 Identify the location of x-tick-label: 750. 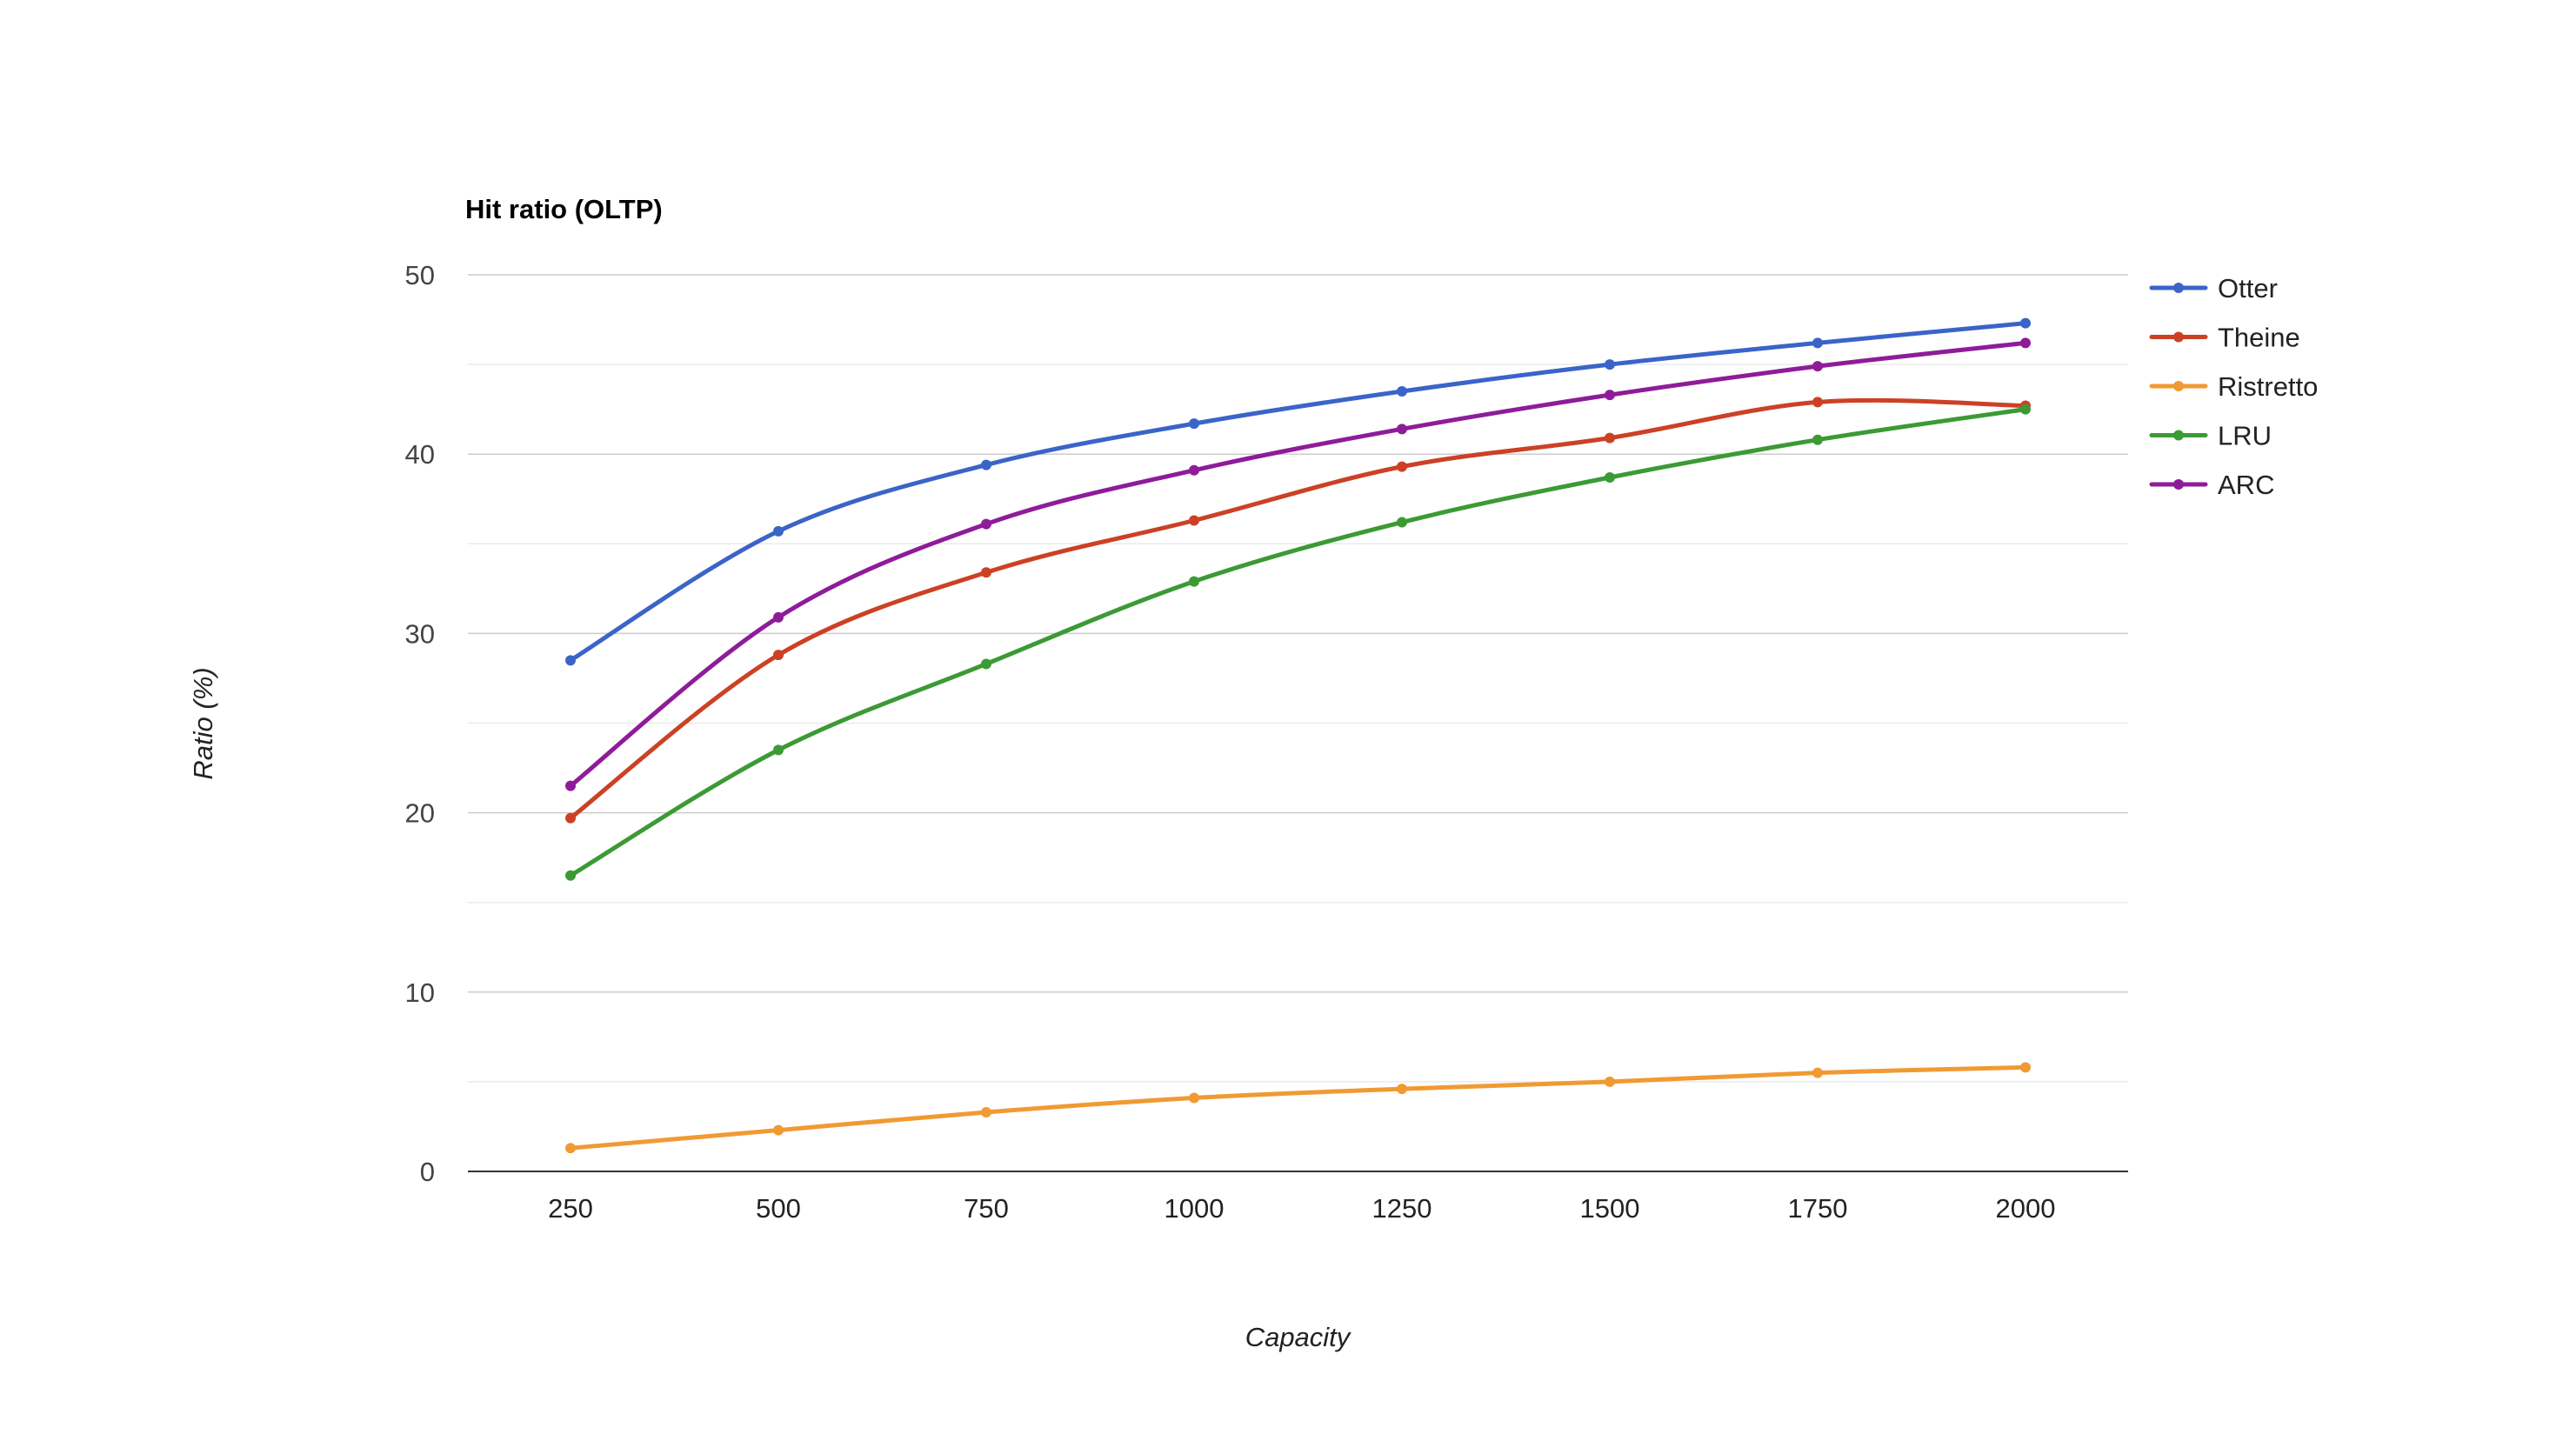
(986, 1208).